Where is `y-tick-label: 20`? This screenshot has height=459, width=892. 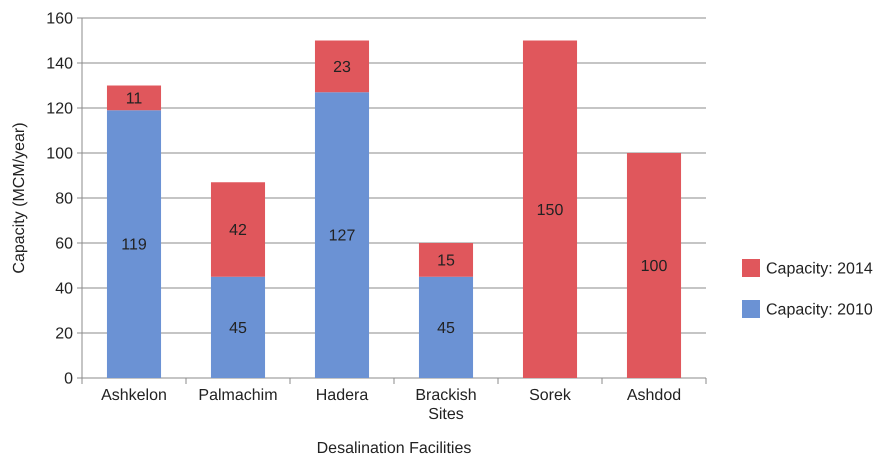
y-tick-label: 20 is located at coordinates (64, 334).